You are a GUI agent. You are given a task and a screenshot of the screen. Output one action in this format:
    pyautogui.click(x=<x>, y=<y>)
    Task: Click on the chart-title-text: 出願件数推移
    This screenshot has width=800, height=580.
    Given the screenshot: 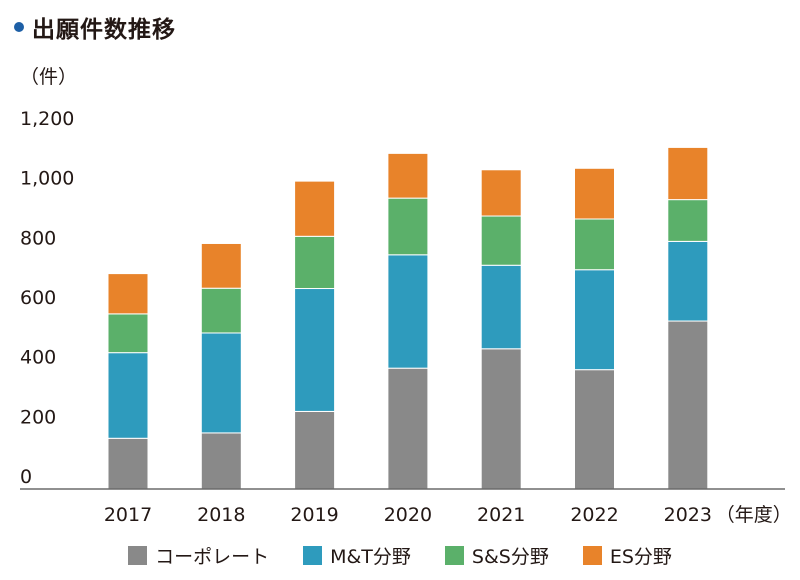 What is the action you would take?
    pyautogui.click(x=104, y=30)
    